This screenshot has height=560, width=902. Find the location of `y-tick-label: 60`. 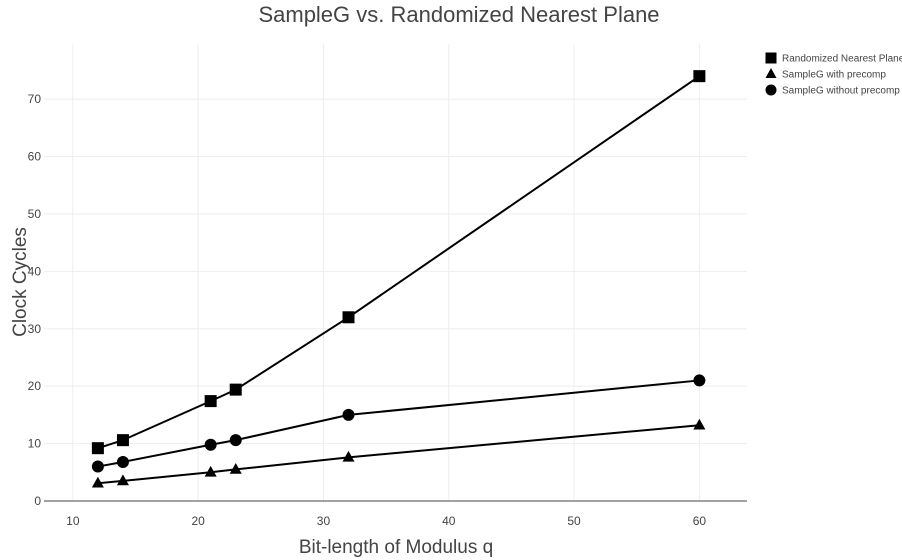

y-tick-label: 60 is located at coordinates (35, 157).